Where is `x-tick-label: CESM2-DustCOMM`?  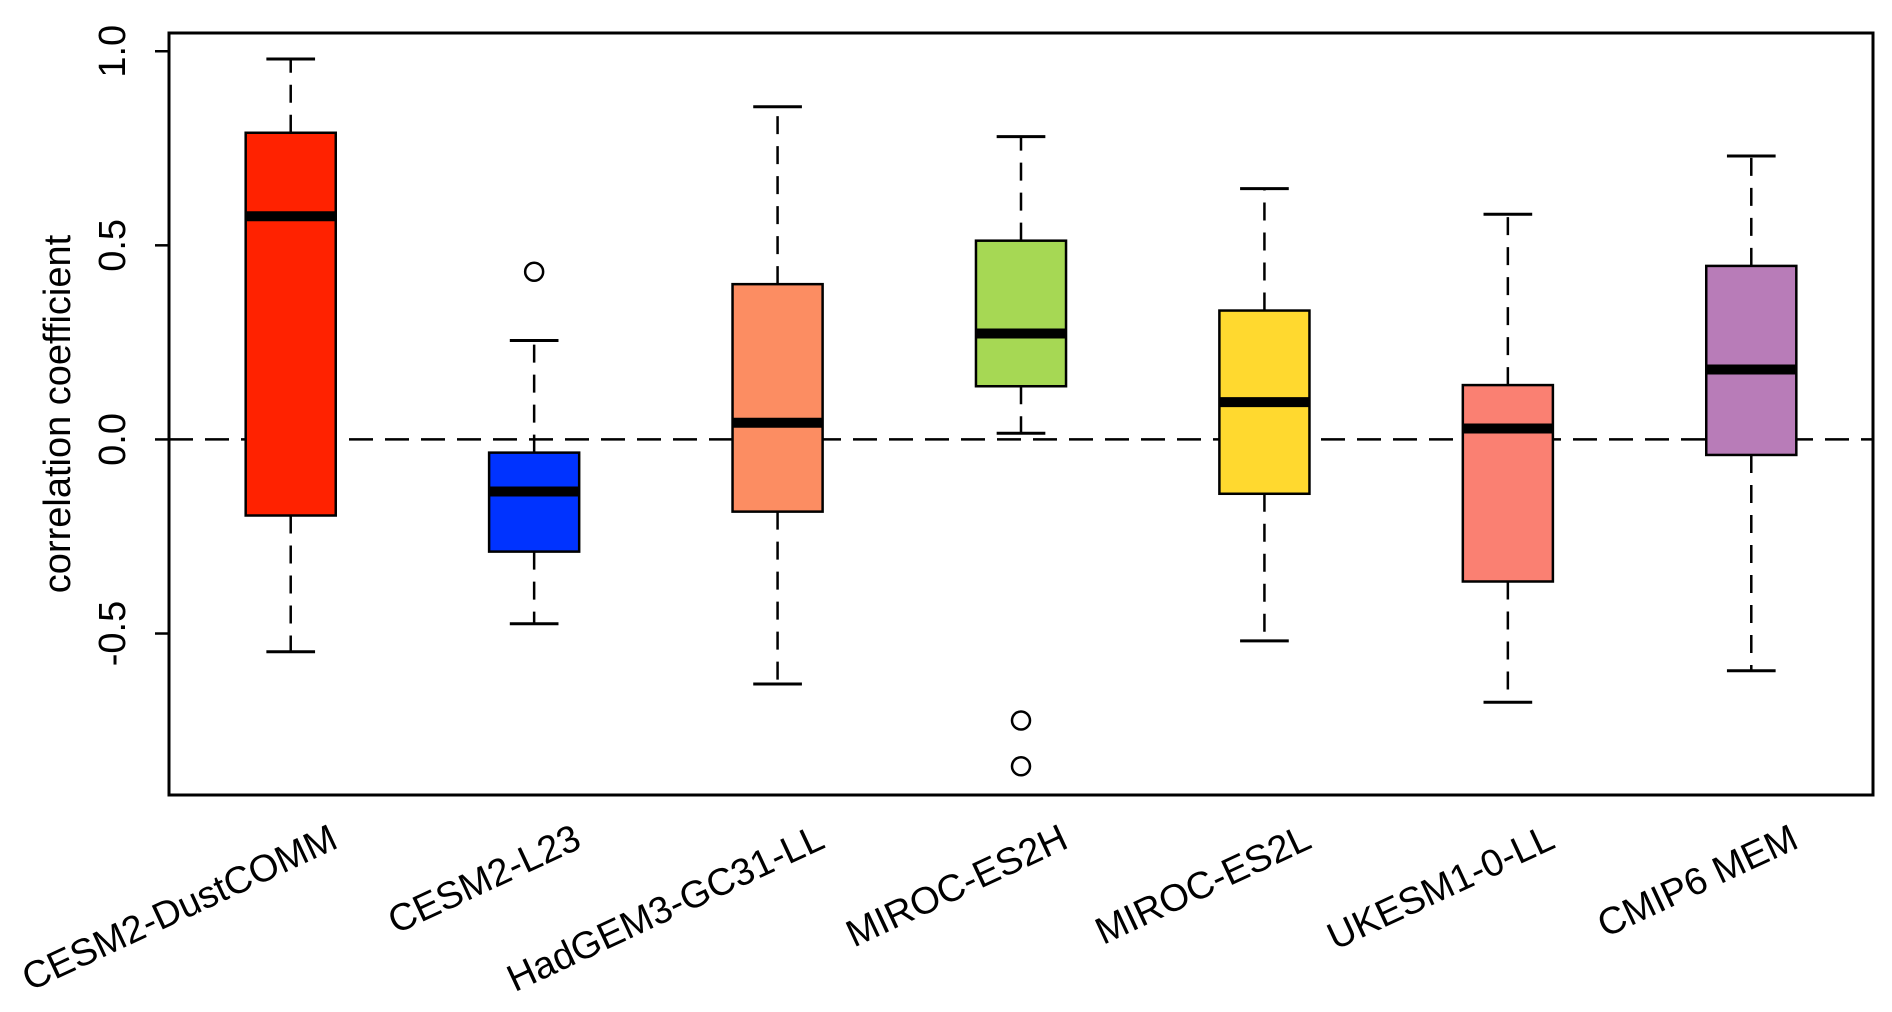
x-tick-label: CESM2-DustCOMM is located at coordinates (180, 908).